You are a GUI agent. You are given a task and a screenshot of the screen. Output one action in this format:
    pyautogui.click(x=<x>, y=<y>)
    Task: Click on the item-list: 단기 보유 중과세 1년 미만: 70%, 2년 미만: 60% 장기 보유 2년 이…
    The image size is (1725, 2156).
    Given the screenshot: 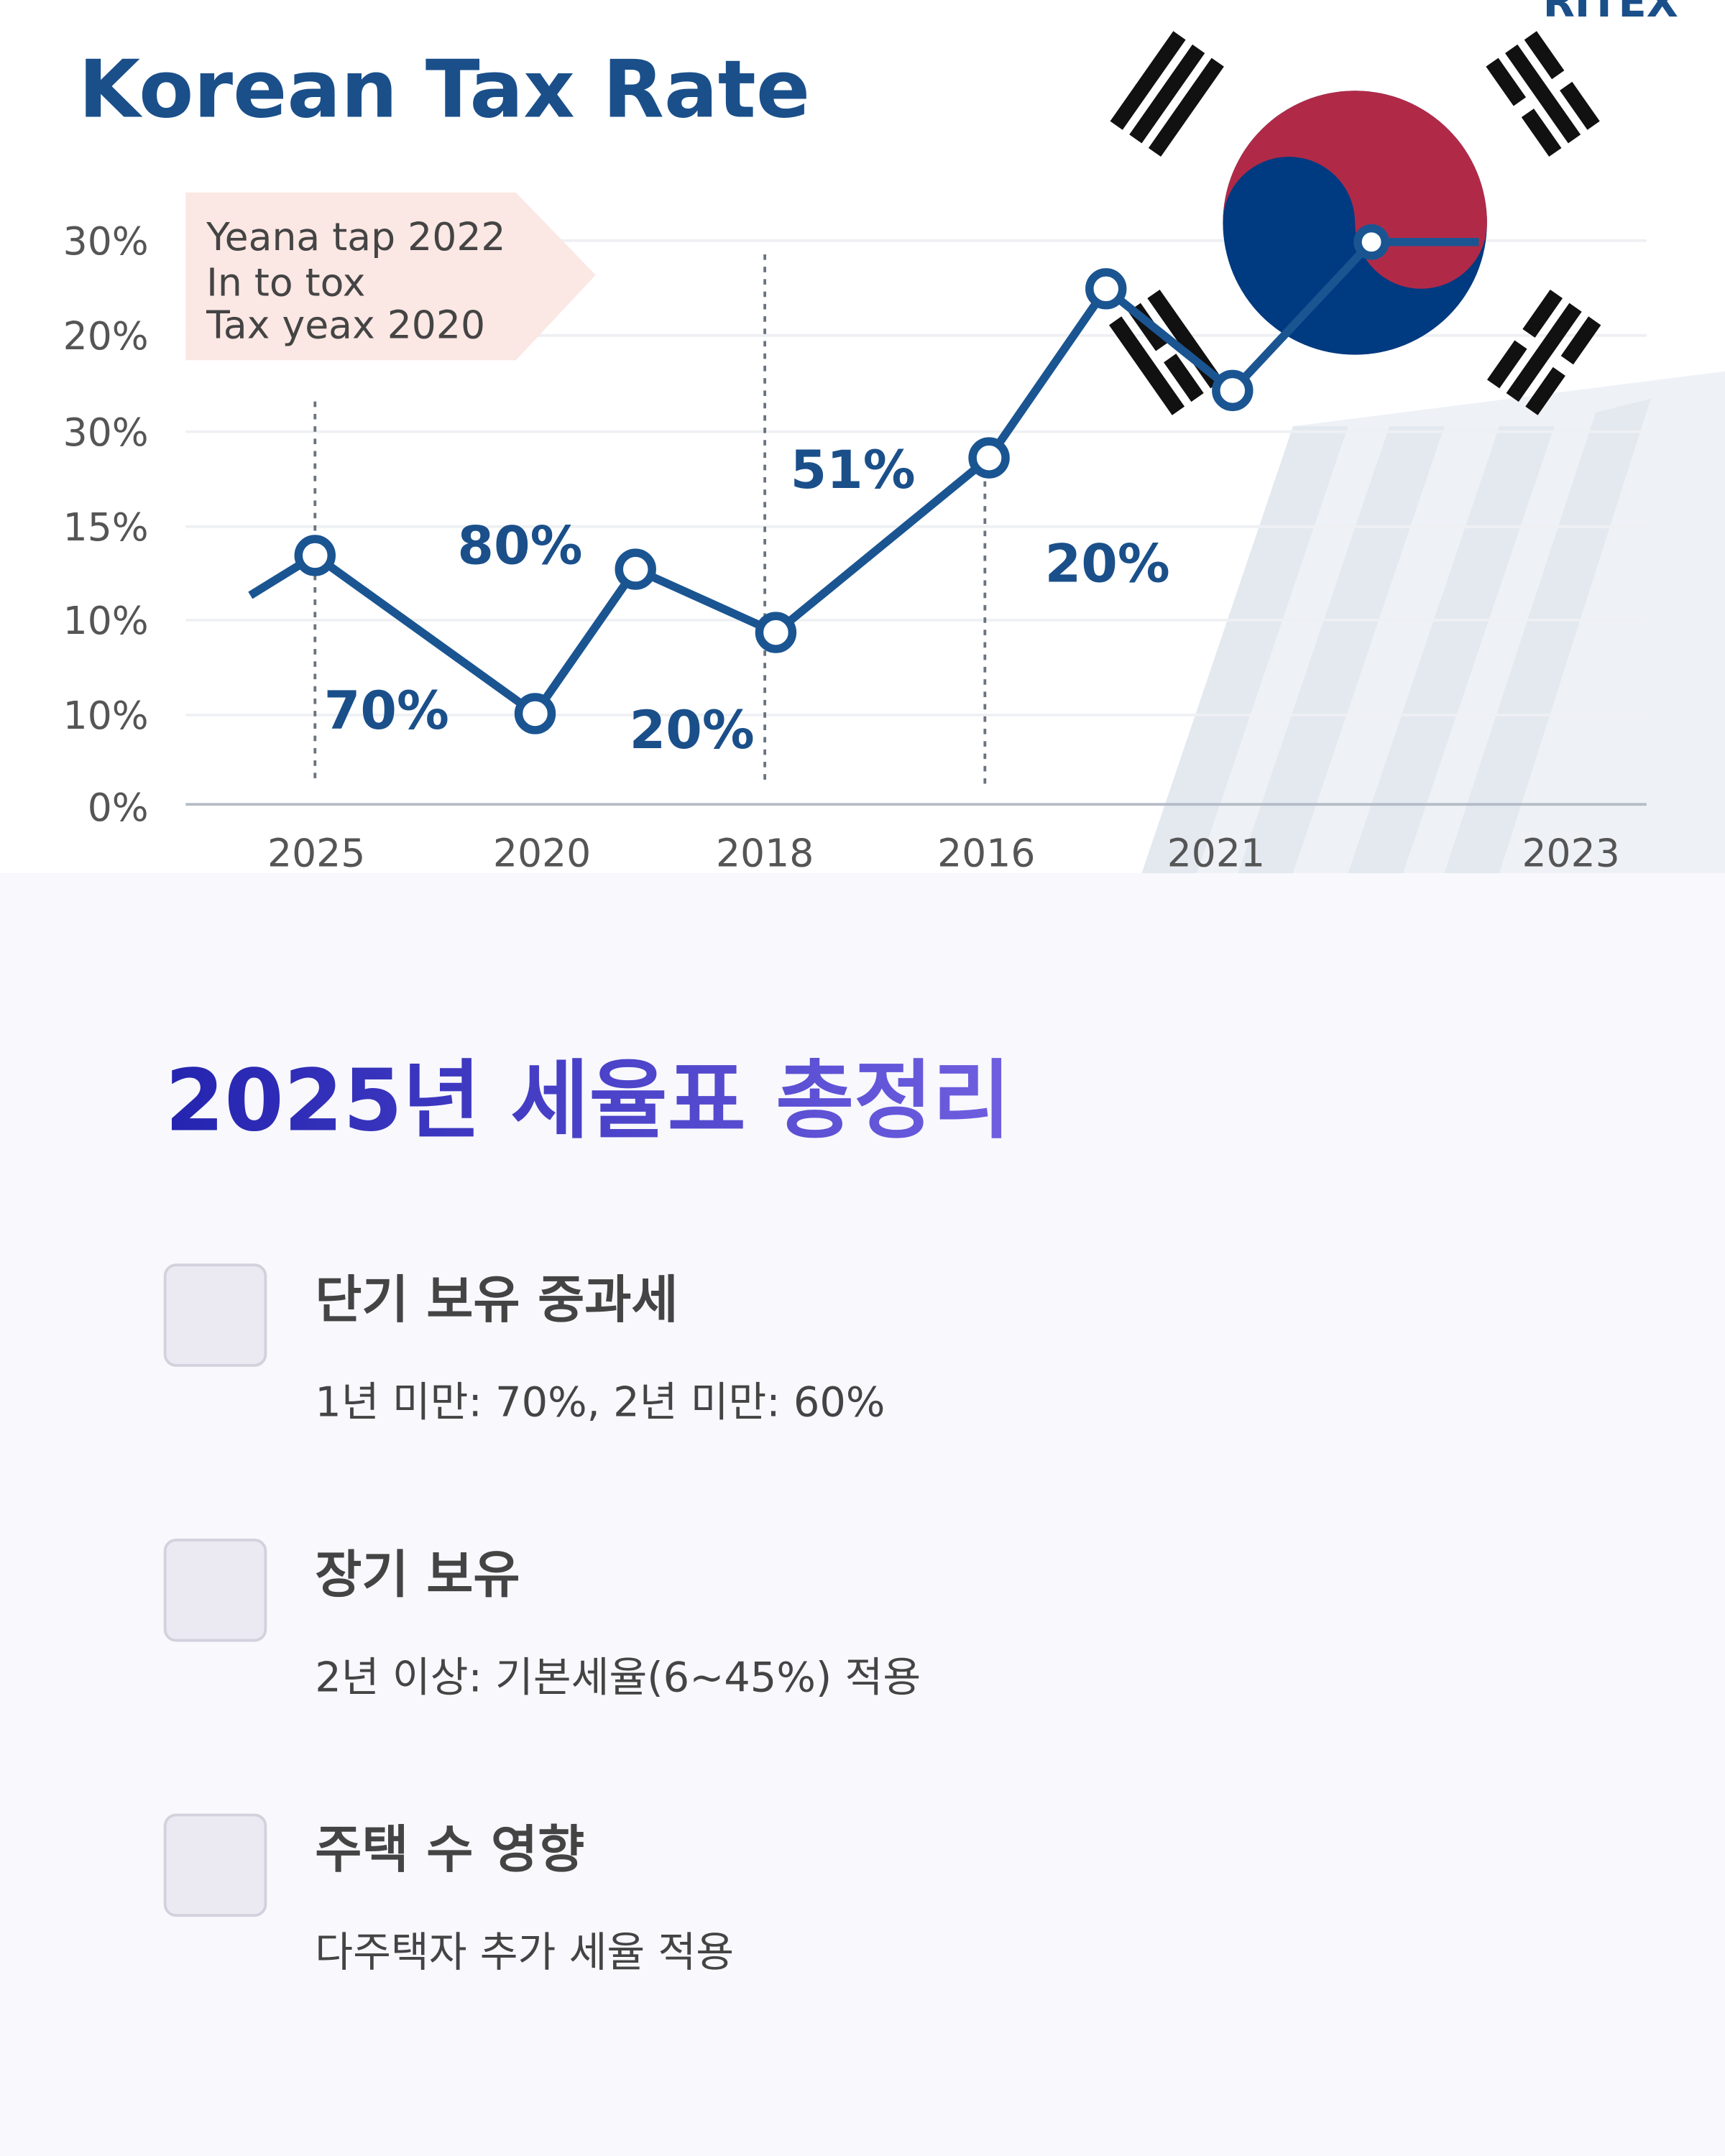 What is the action you would take?
    pyautogui.click(x=542, y=1619)
    